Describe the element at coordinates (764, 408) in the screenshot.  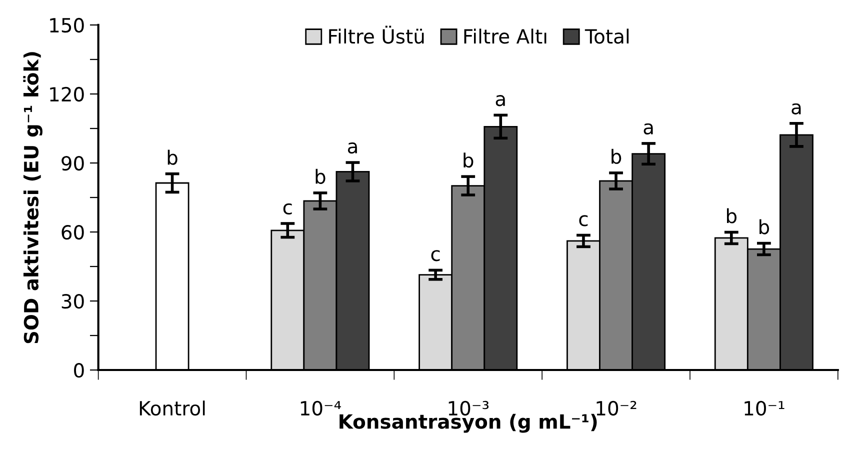
I see `x-tick-label: 10⁻¹` at that location.